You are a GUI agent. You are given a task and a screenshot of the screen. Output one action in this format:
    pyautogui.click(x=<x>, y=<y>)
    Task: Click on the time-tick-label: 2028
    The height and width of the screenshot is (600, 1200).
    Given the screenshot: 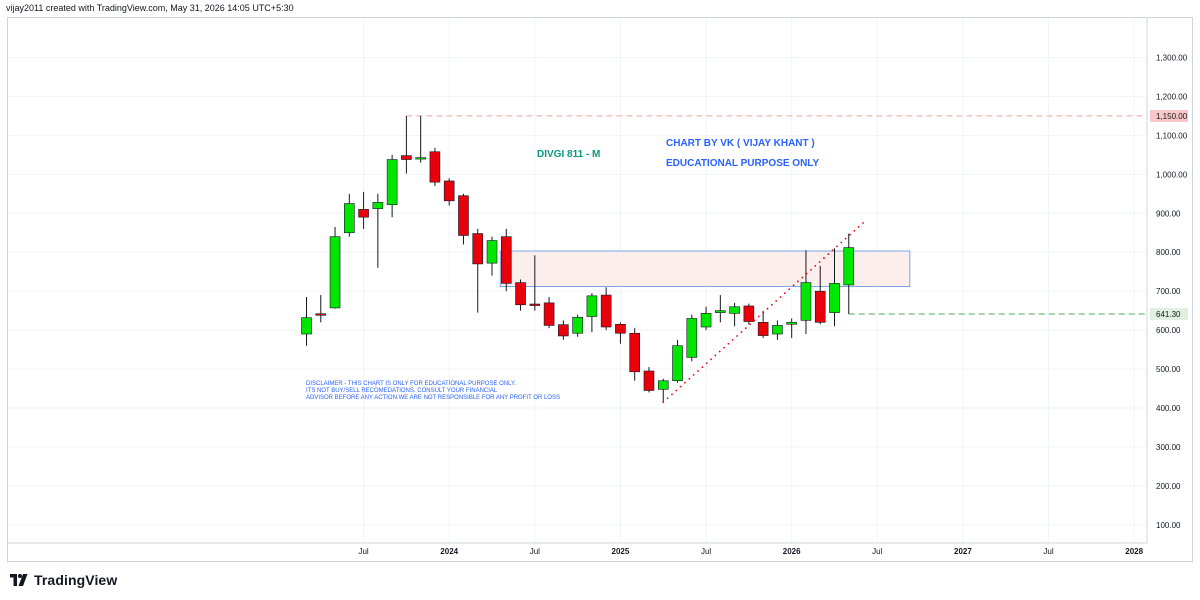 What is the action you would take?
    pyautogui.click(x=1134, y=551)
    